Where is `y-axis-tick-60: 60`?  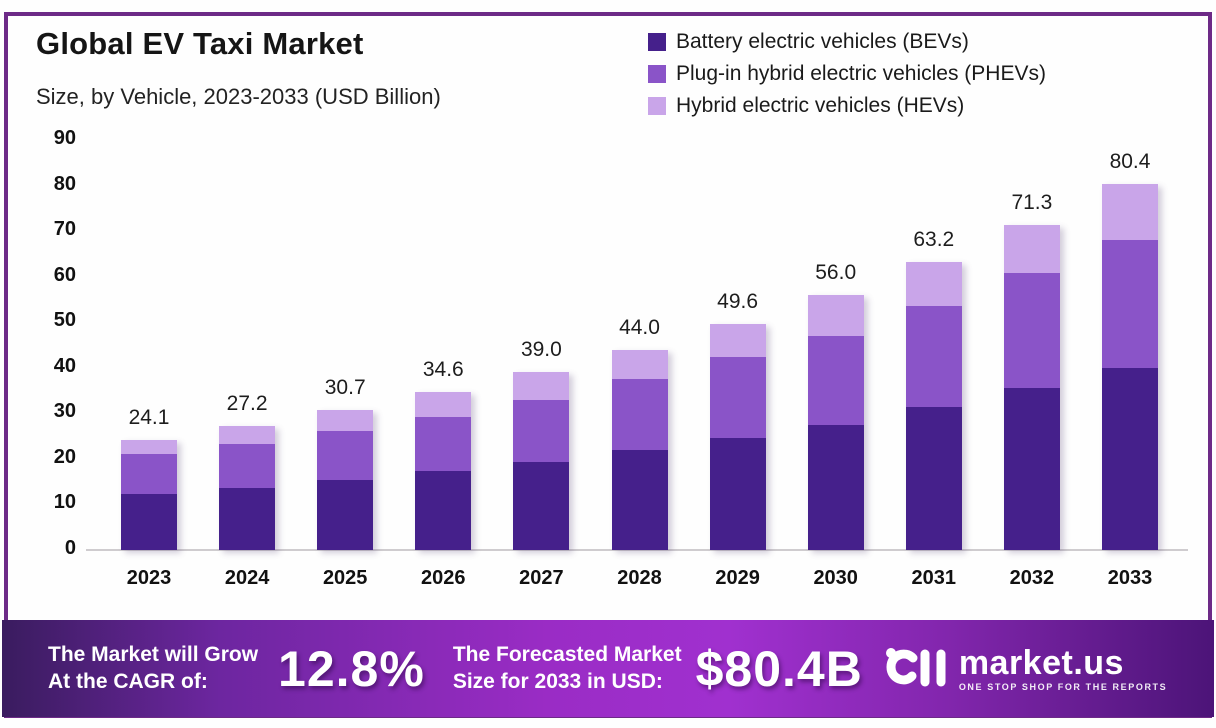
y-axis-tick-60: 60 is located at coordinates (64, 274).